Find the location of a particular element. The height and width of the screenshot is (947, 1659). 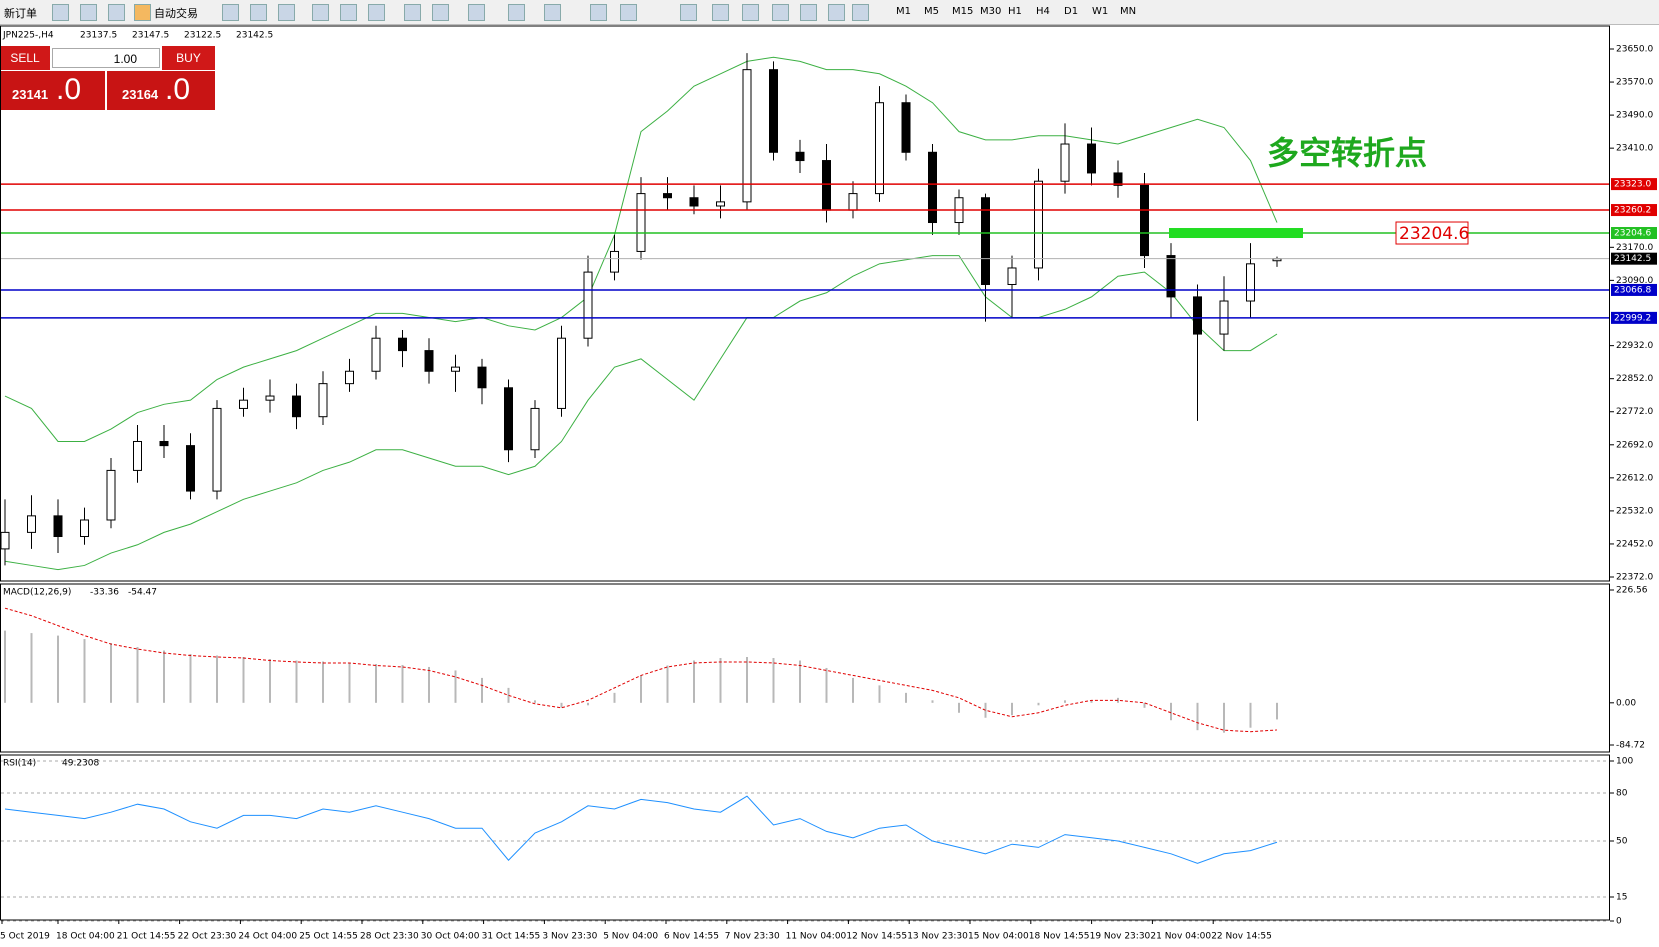

new-order: 新订单 is located at coordinates (20, 13).